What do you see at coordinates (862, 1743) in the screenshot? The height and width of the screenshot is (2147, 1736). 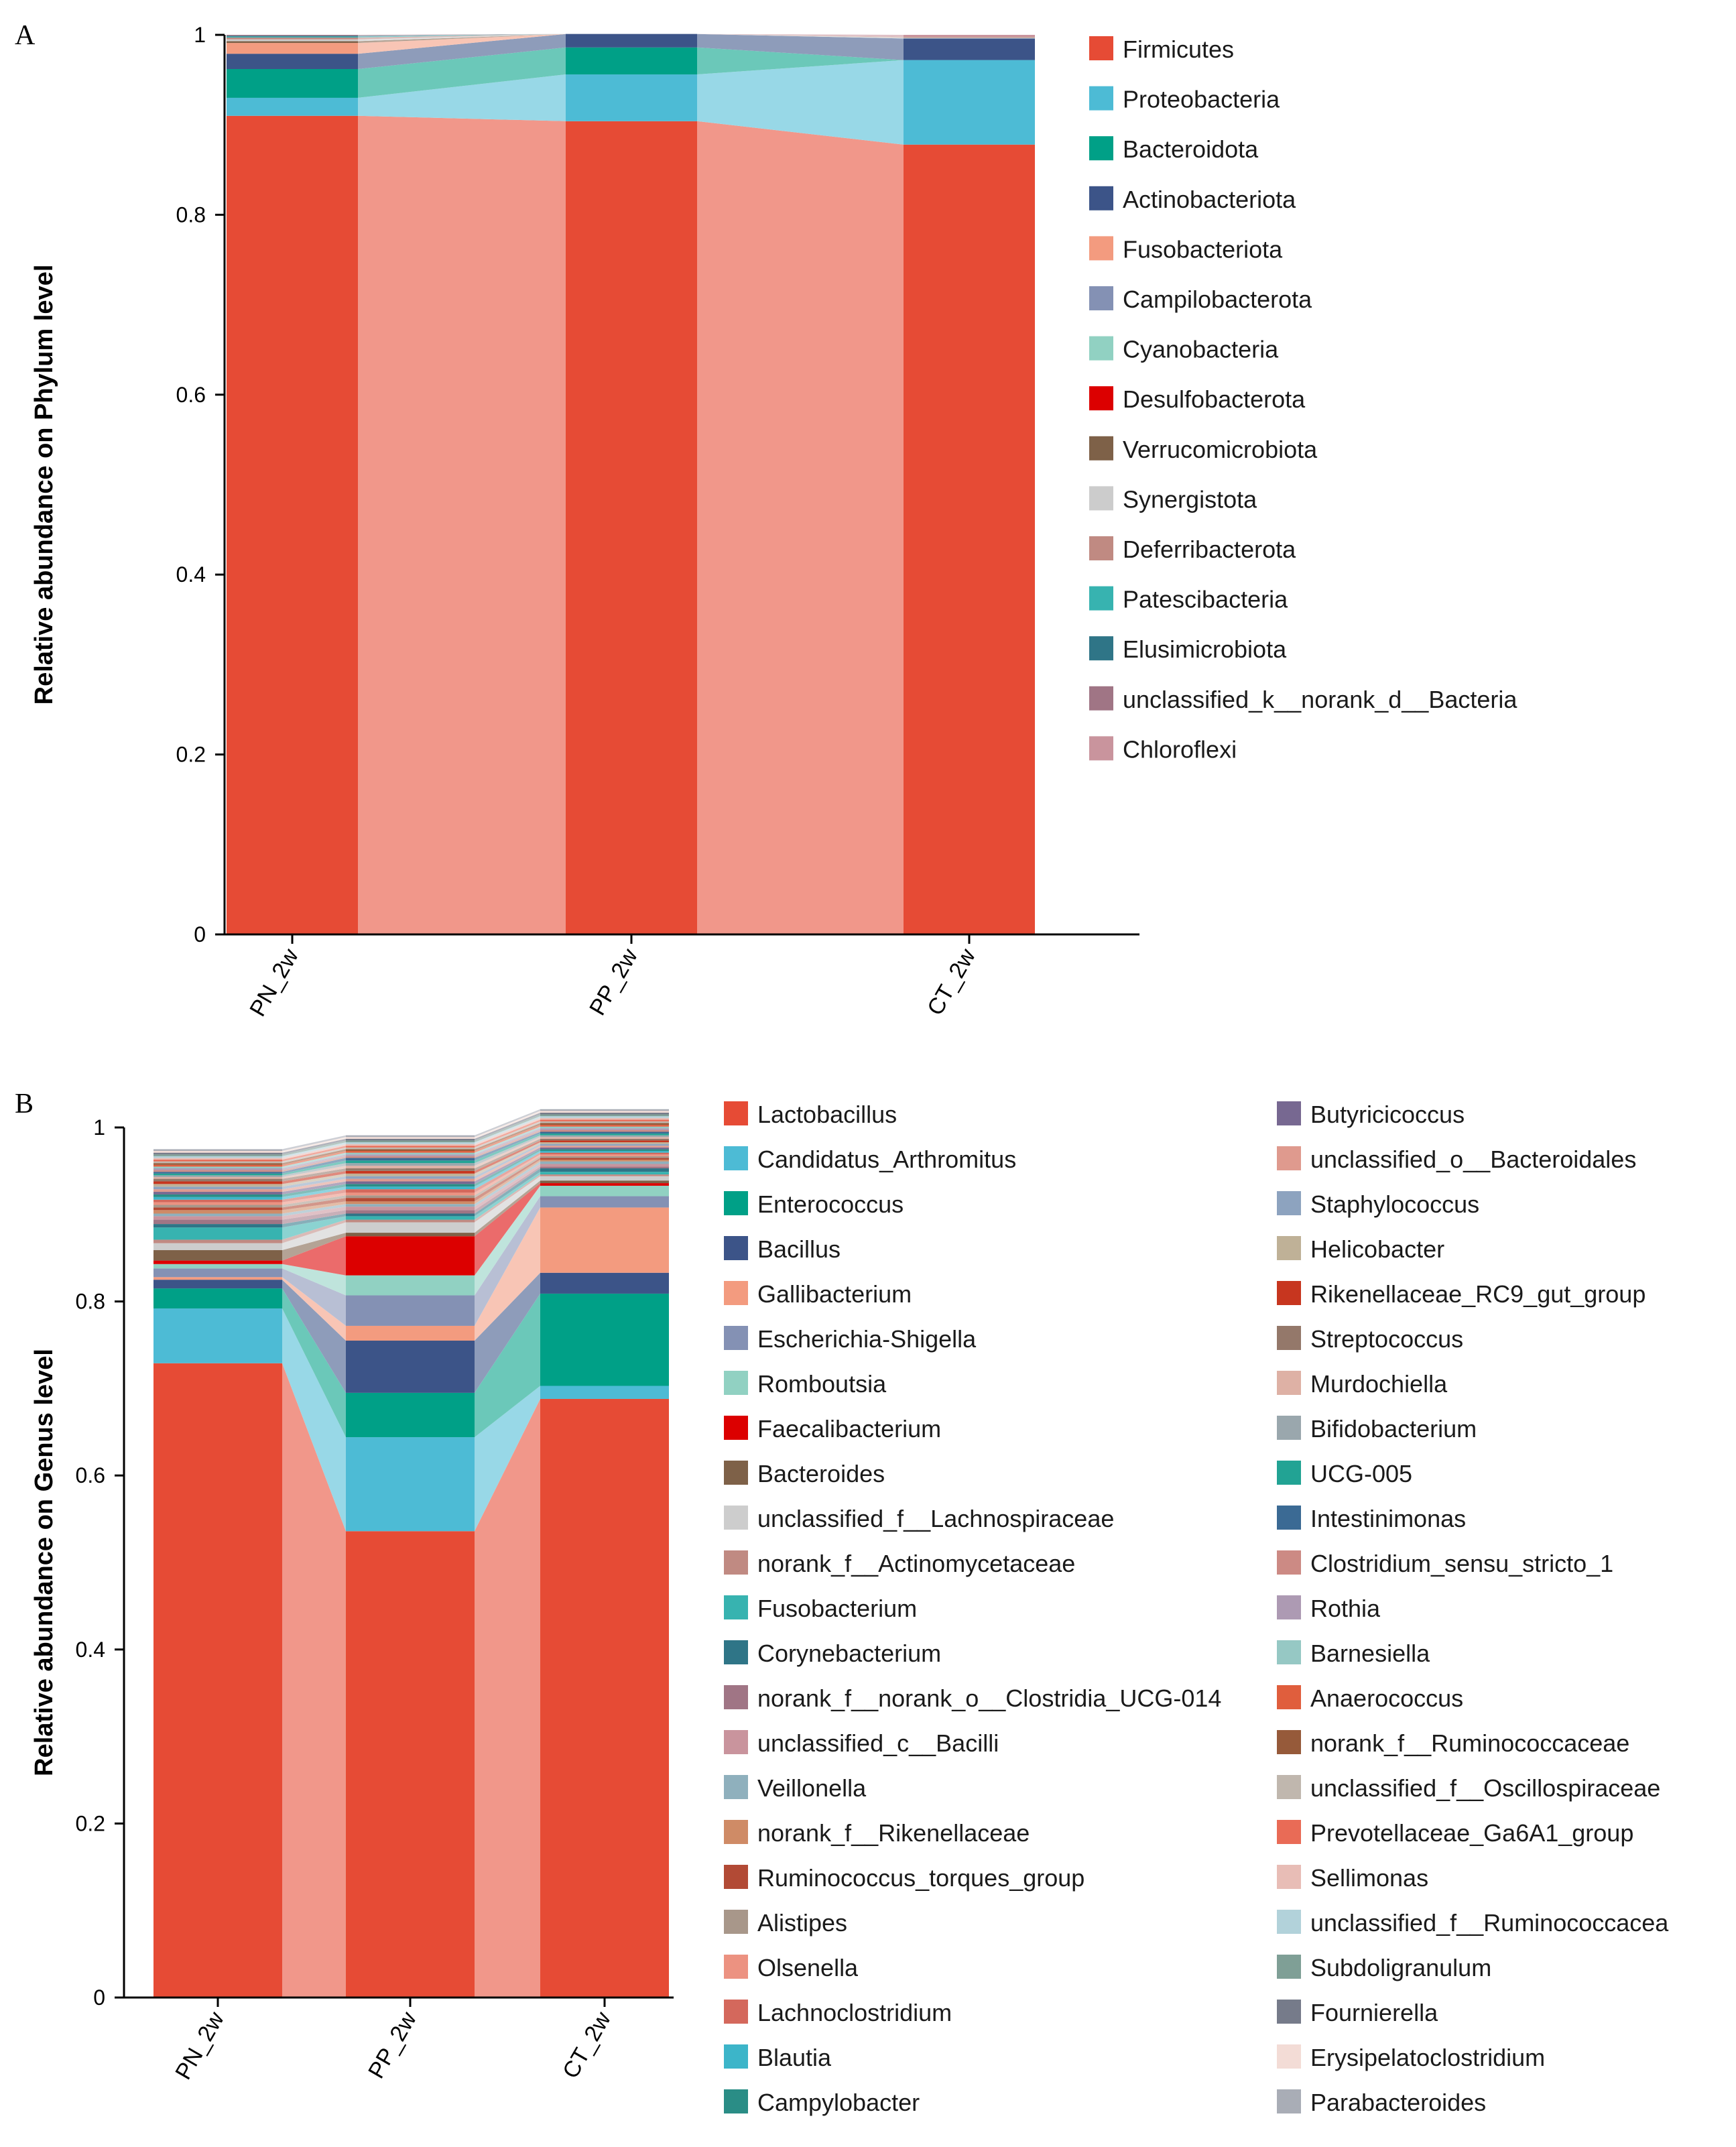 I see `legend-item: unclassified_c__Bacilli` at bounding box center [862, 1743].